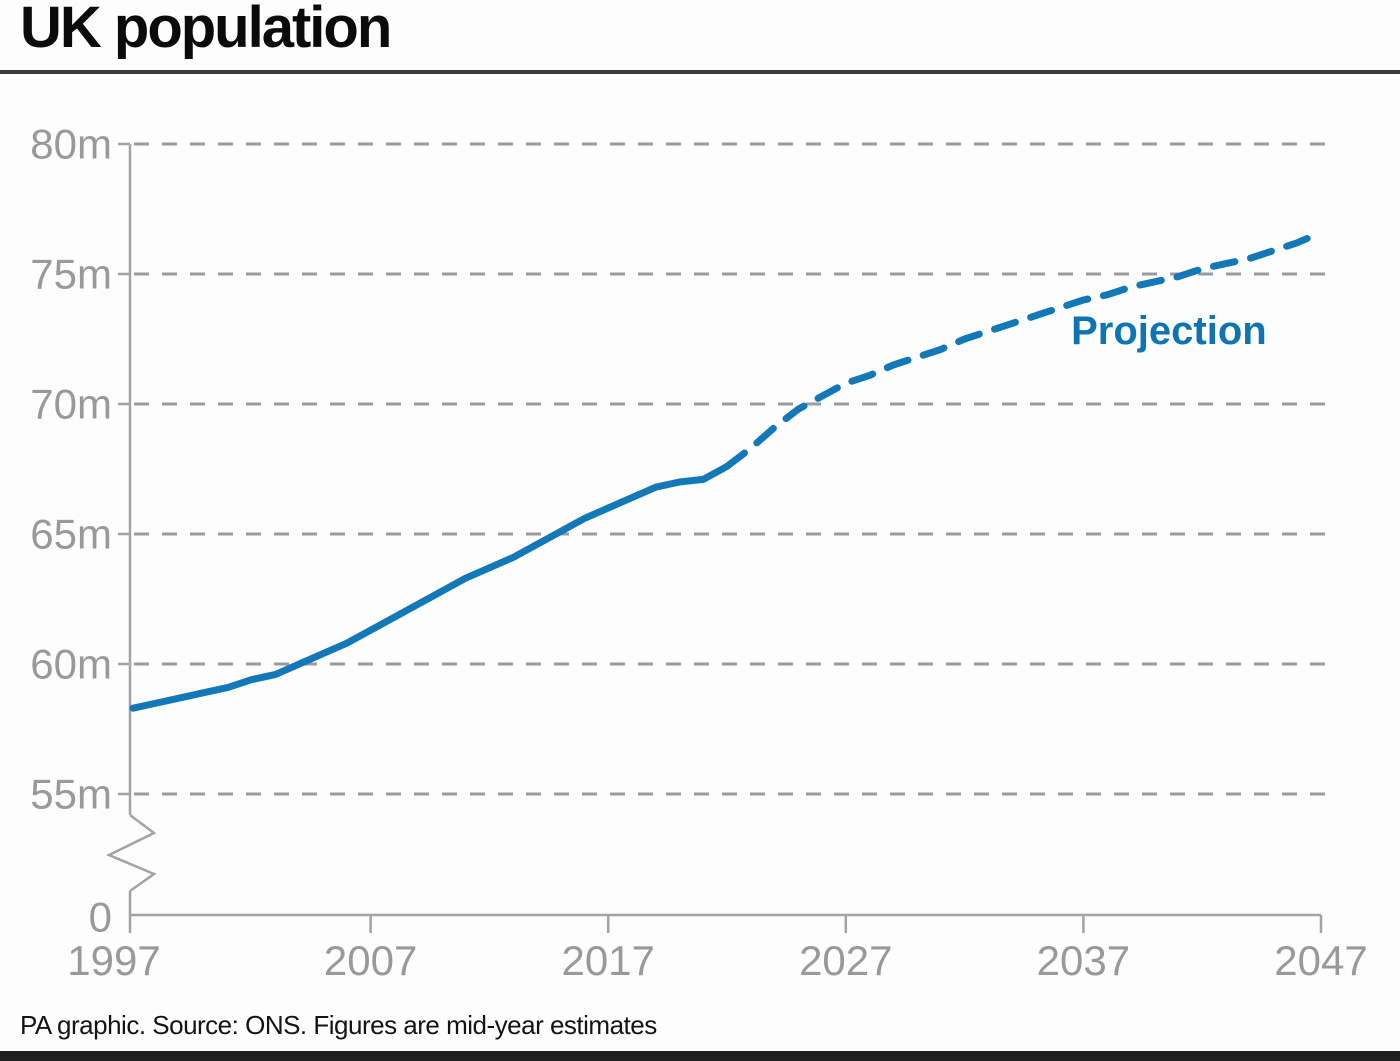  I want to click on y-tick-label-55m: 55m, so click(71, 794).